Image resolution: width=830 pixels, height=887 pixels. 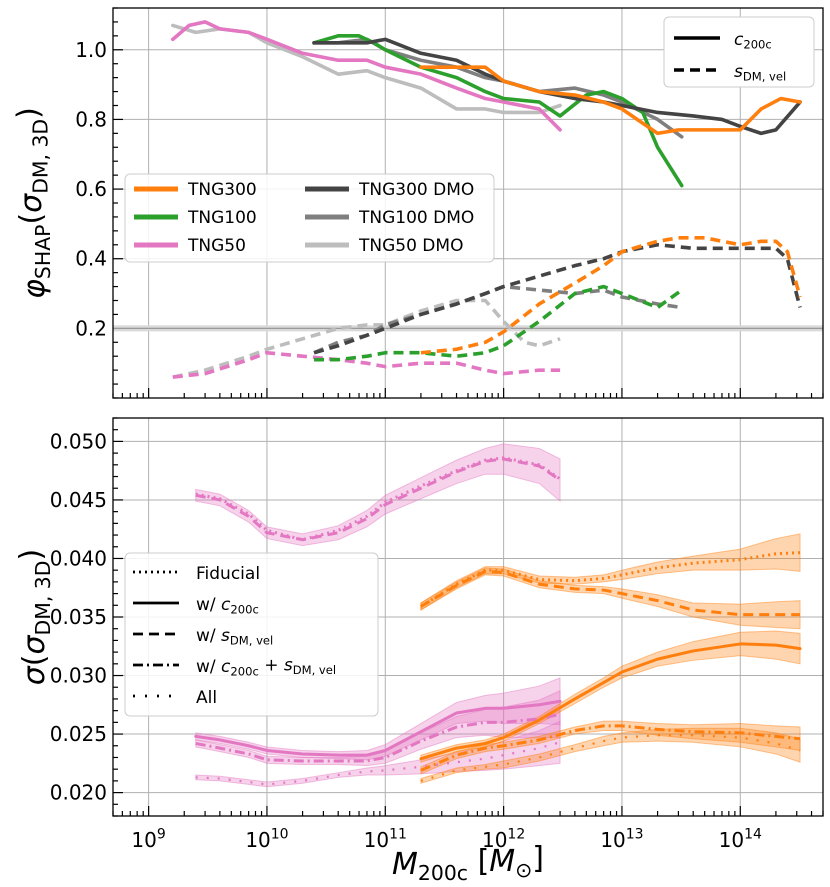 I want to click on bottom-y-tick-label: 0.050, so click(x=78, y=441).